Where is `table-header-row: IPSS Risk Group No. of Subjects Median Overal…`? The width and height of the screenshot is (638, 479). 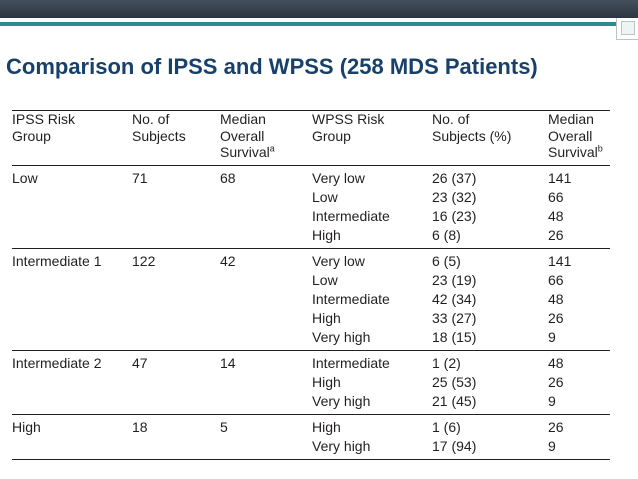 table-header-row: IPSS Risk Group No. of Subjects Median Overal… is located at coordinates (311, 138).